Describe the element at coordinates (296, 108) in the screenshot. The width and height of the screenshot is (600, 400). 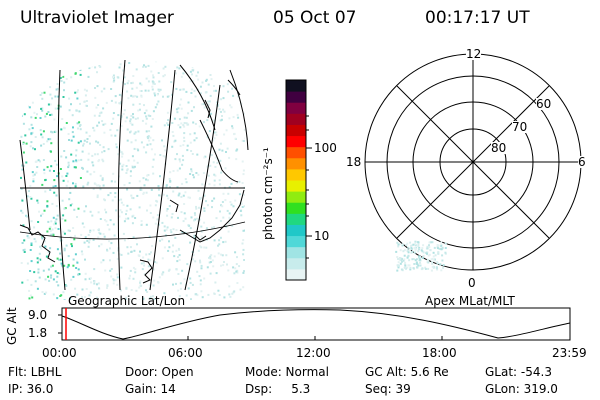
I see `colorbar-cell` at that location.